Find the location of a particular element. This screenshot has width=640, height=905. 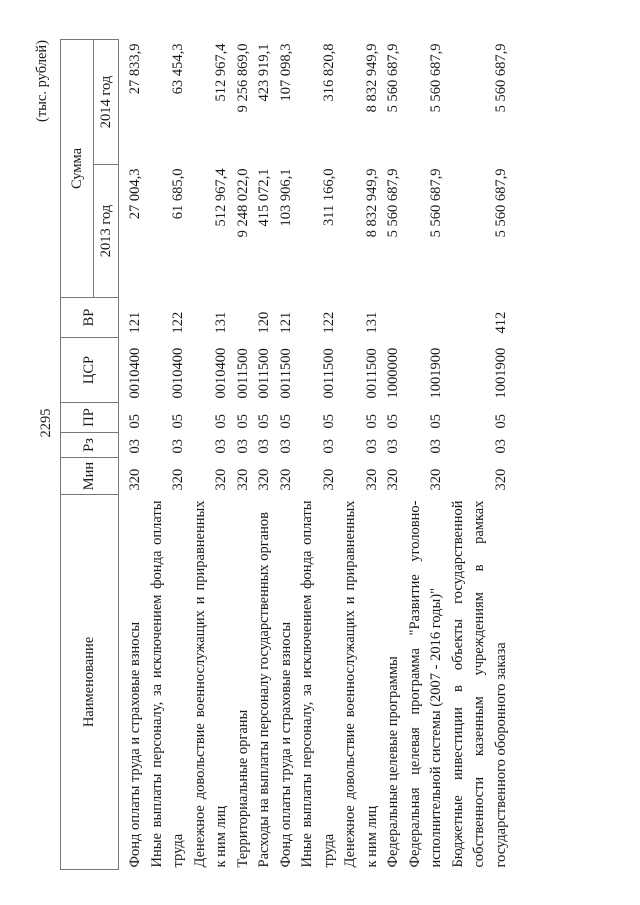

cell-y2014: 107 098,3 is located at coordinates (285, 72).